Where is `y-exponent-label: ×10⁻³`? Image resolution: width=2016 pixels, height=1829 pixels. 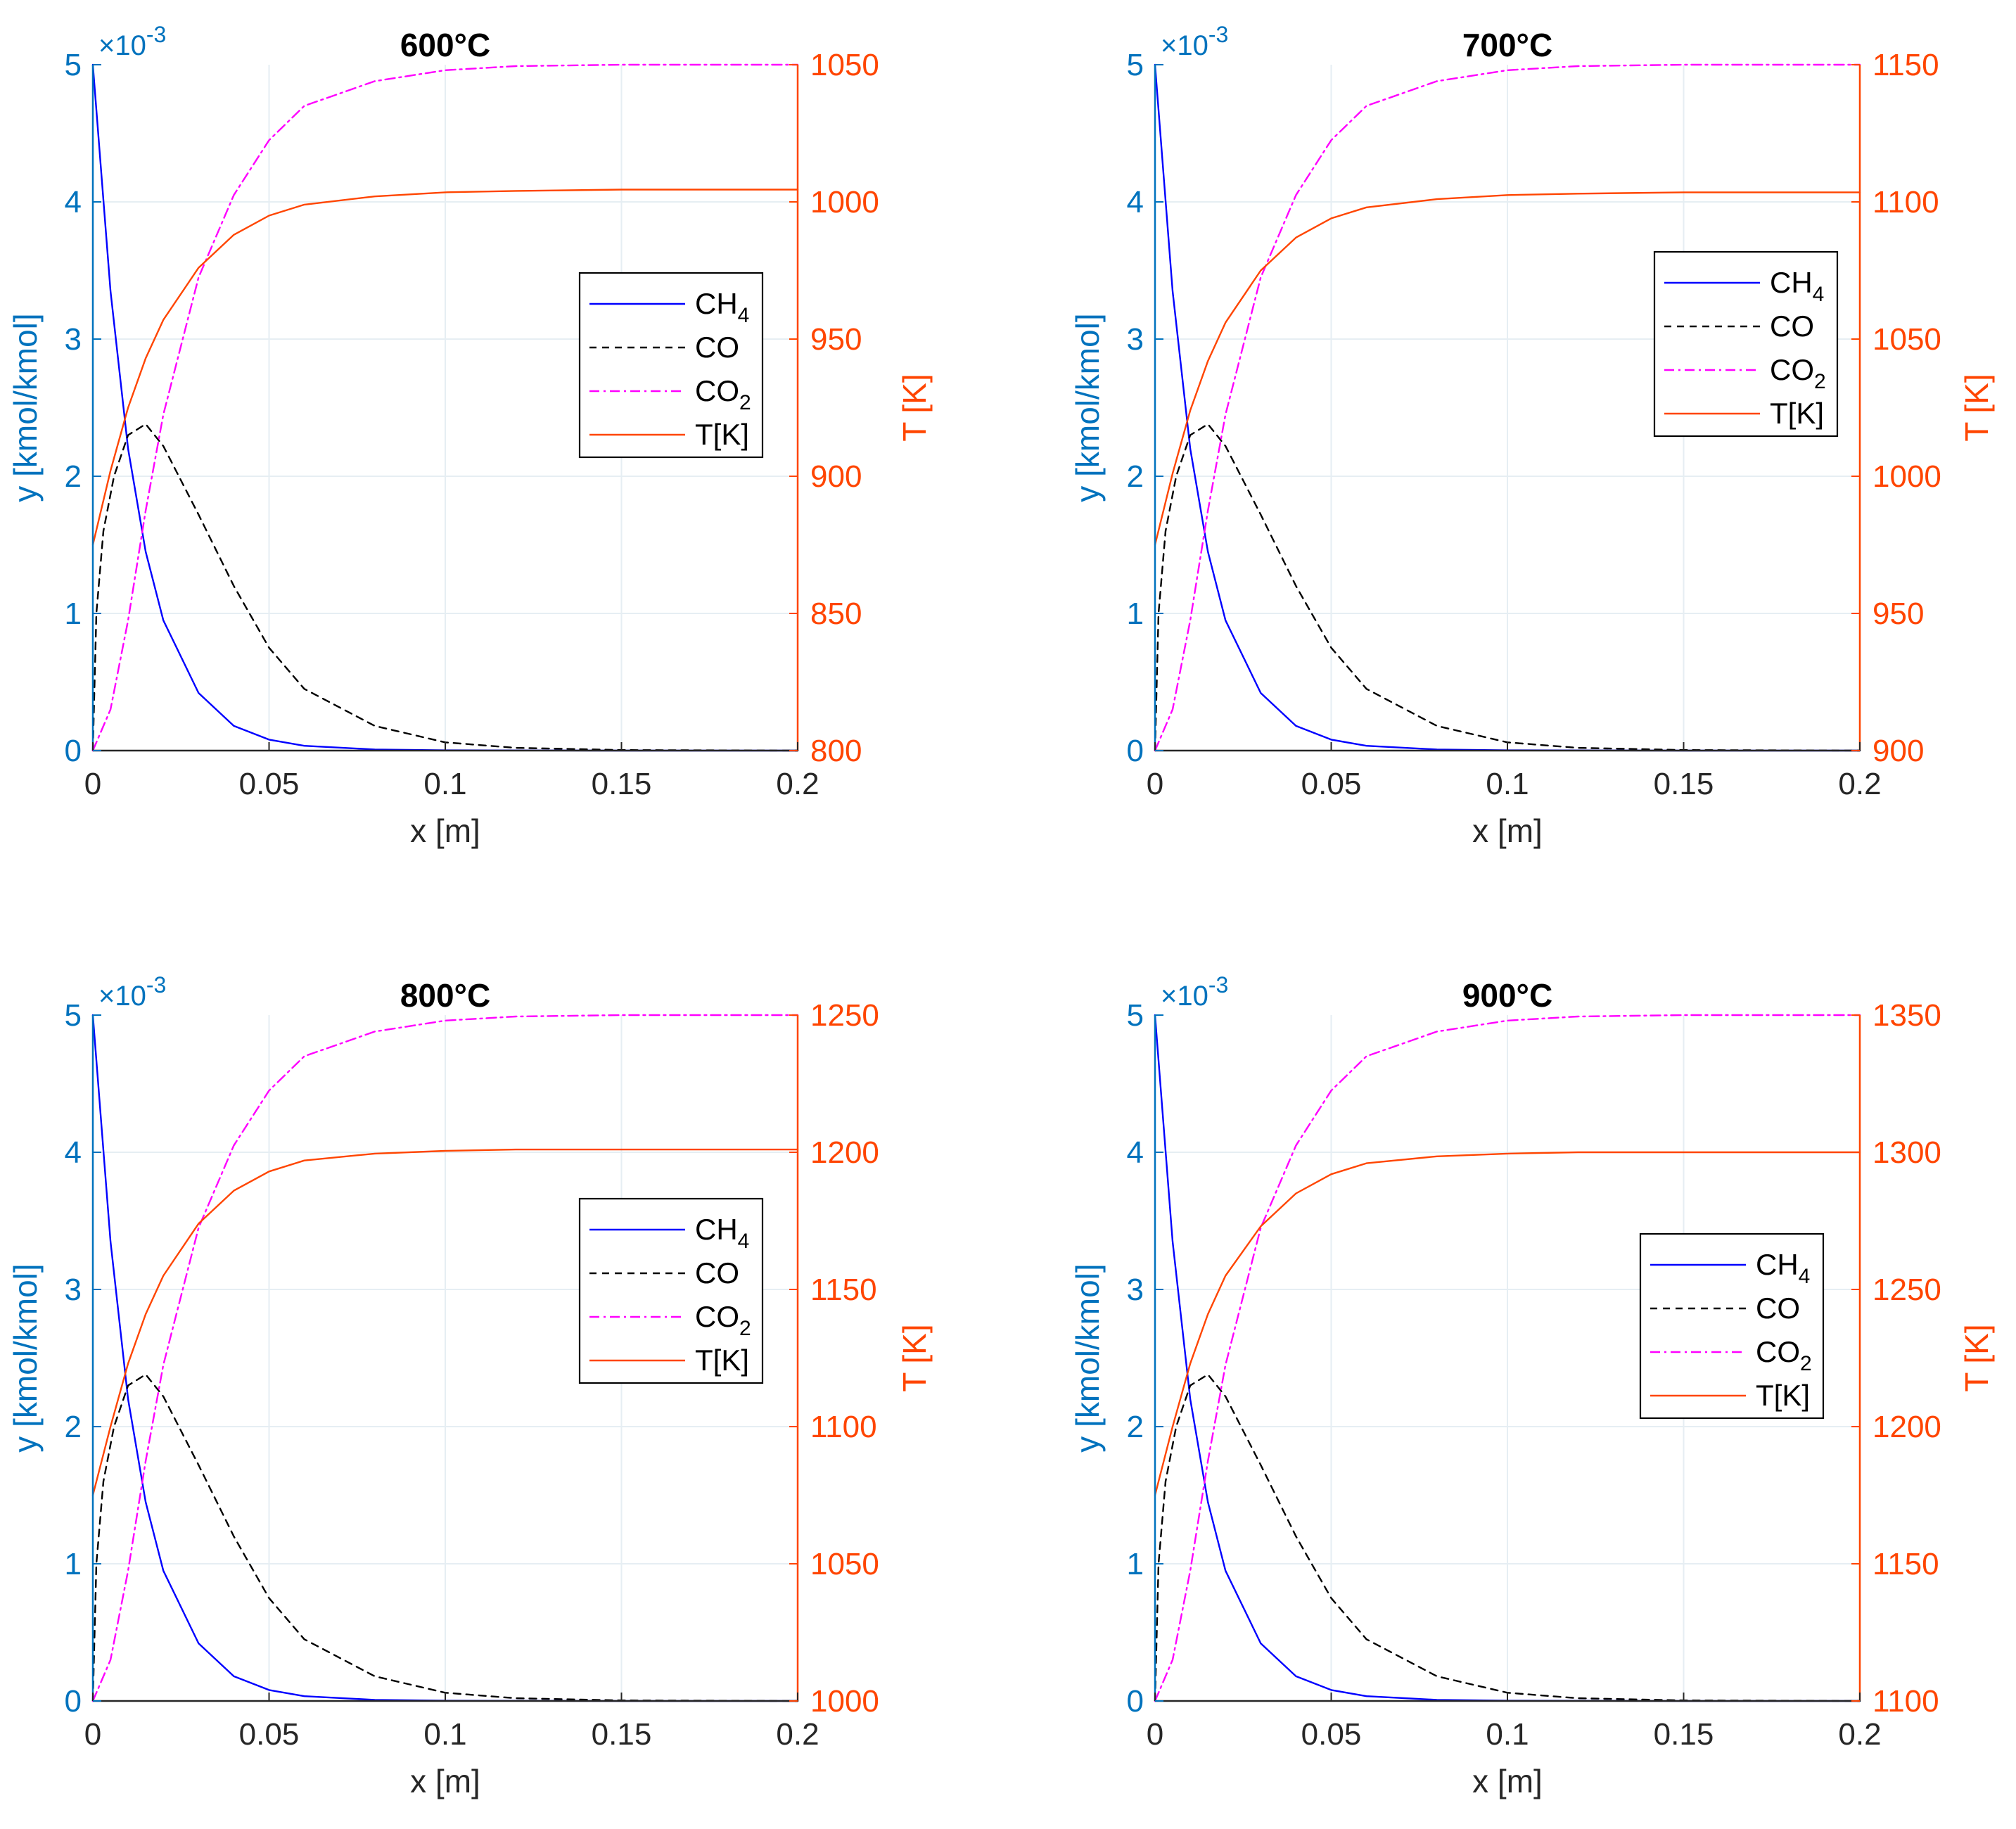 y-exponent-label: ×10⁻³ is located at coordinates (132, 992).